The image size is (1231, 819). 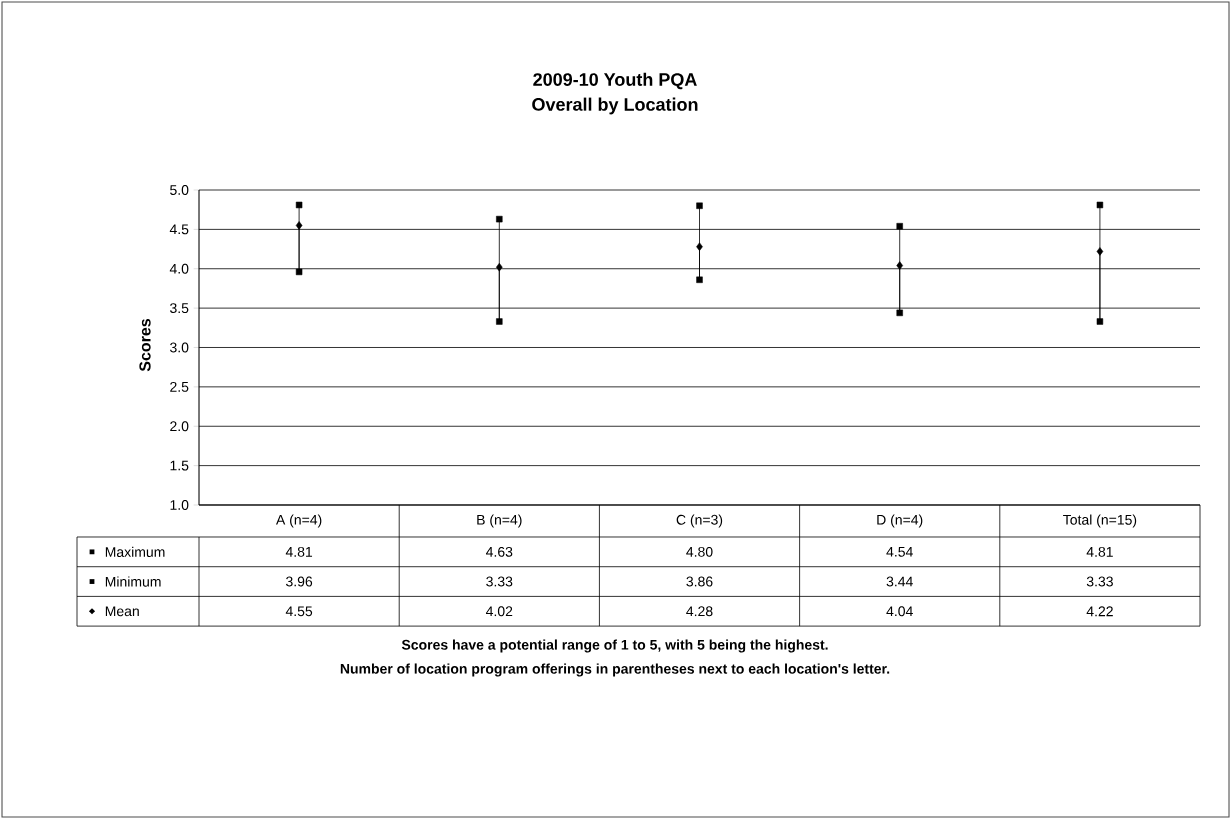 What do you see at coordinates (615, 106) in the screenshot?
I see `chart-subtitle: Overall by Location` at bounding box center [615, 106].